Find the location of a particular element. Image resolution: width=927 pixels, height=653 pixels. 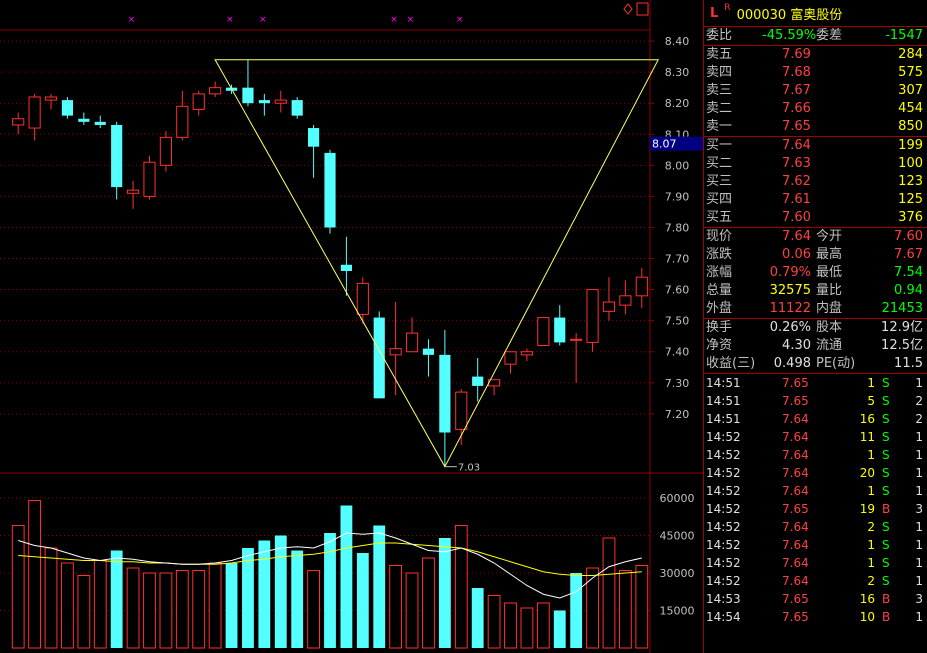

quote-label: 总量 is located at coordinates (719, 290).